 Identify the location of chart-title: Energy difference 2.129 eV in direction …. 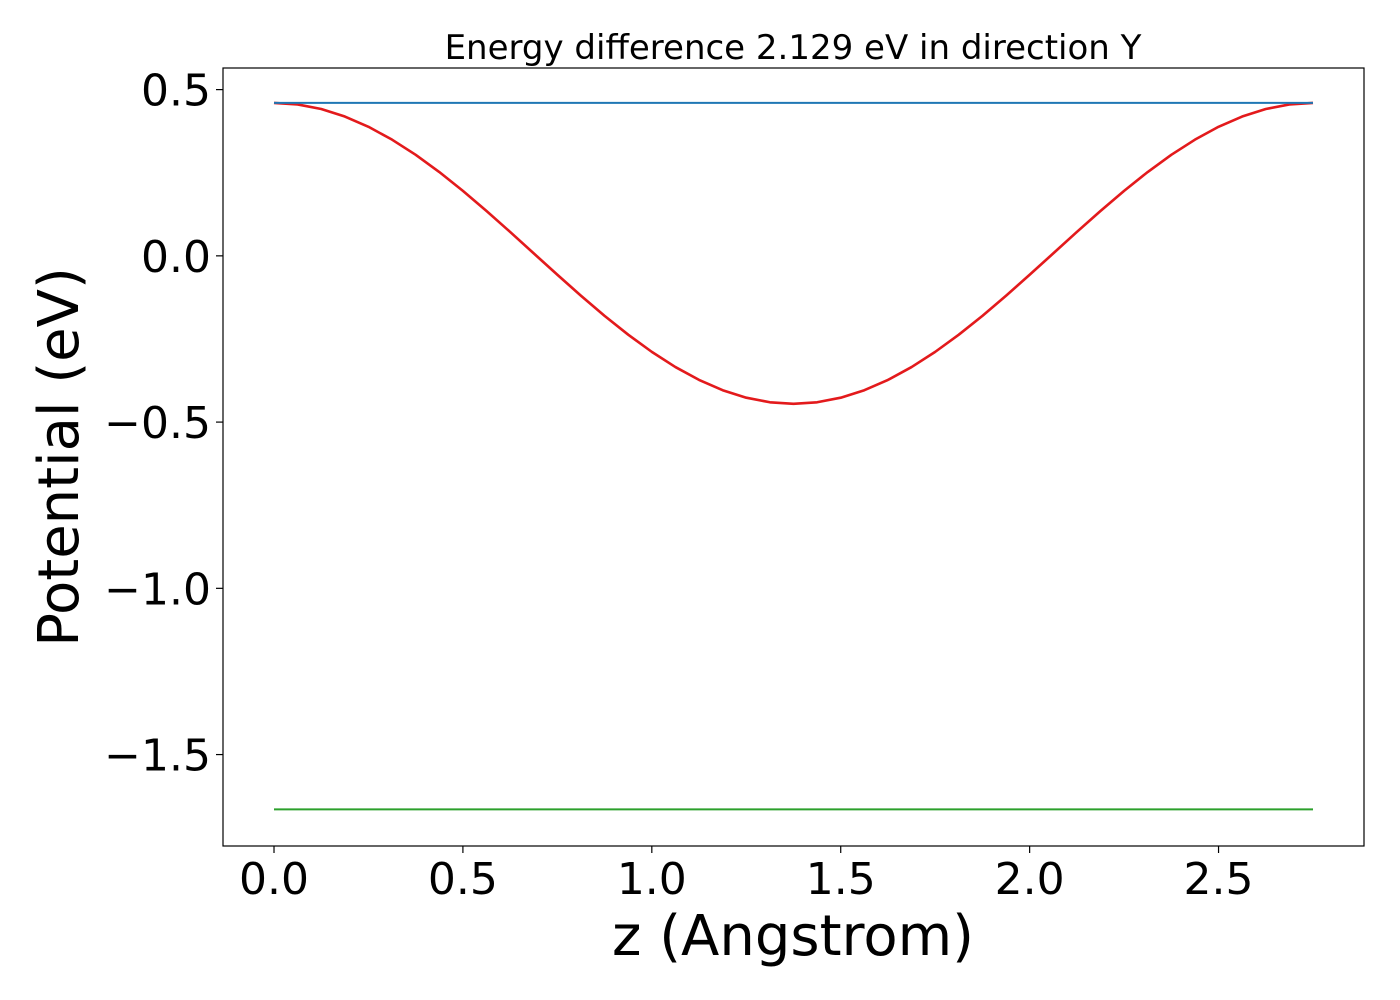
(793, 48).